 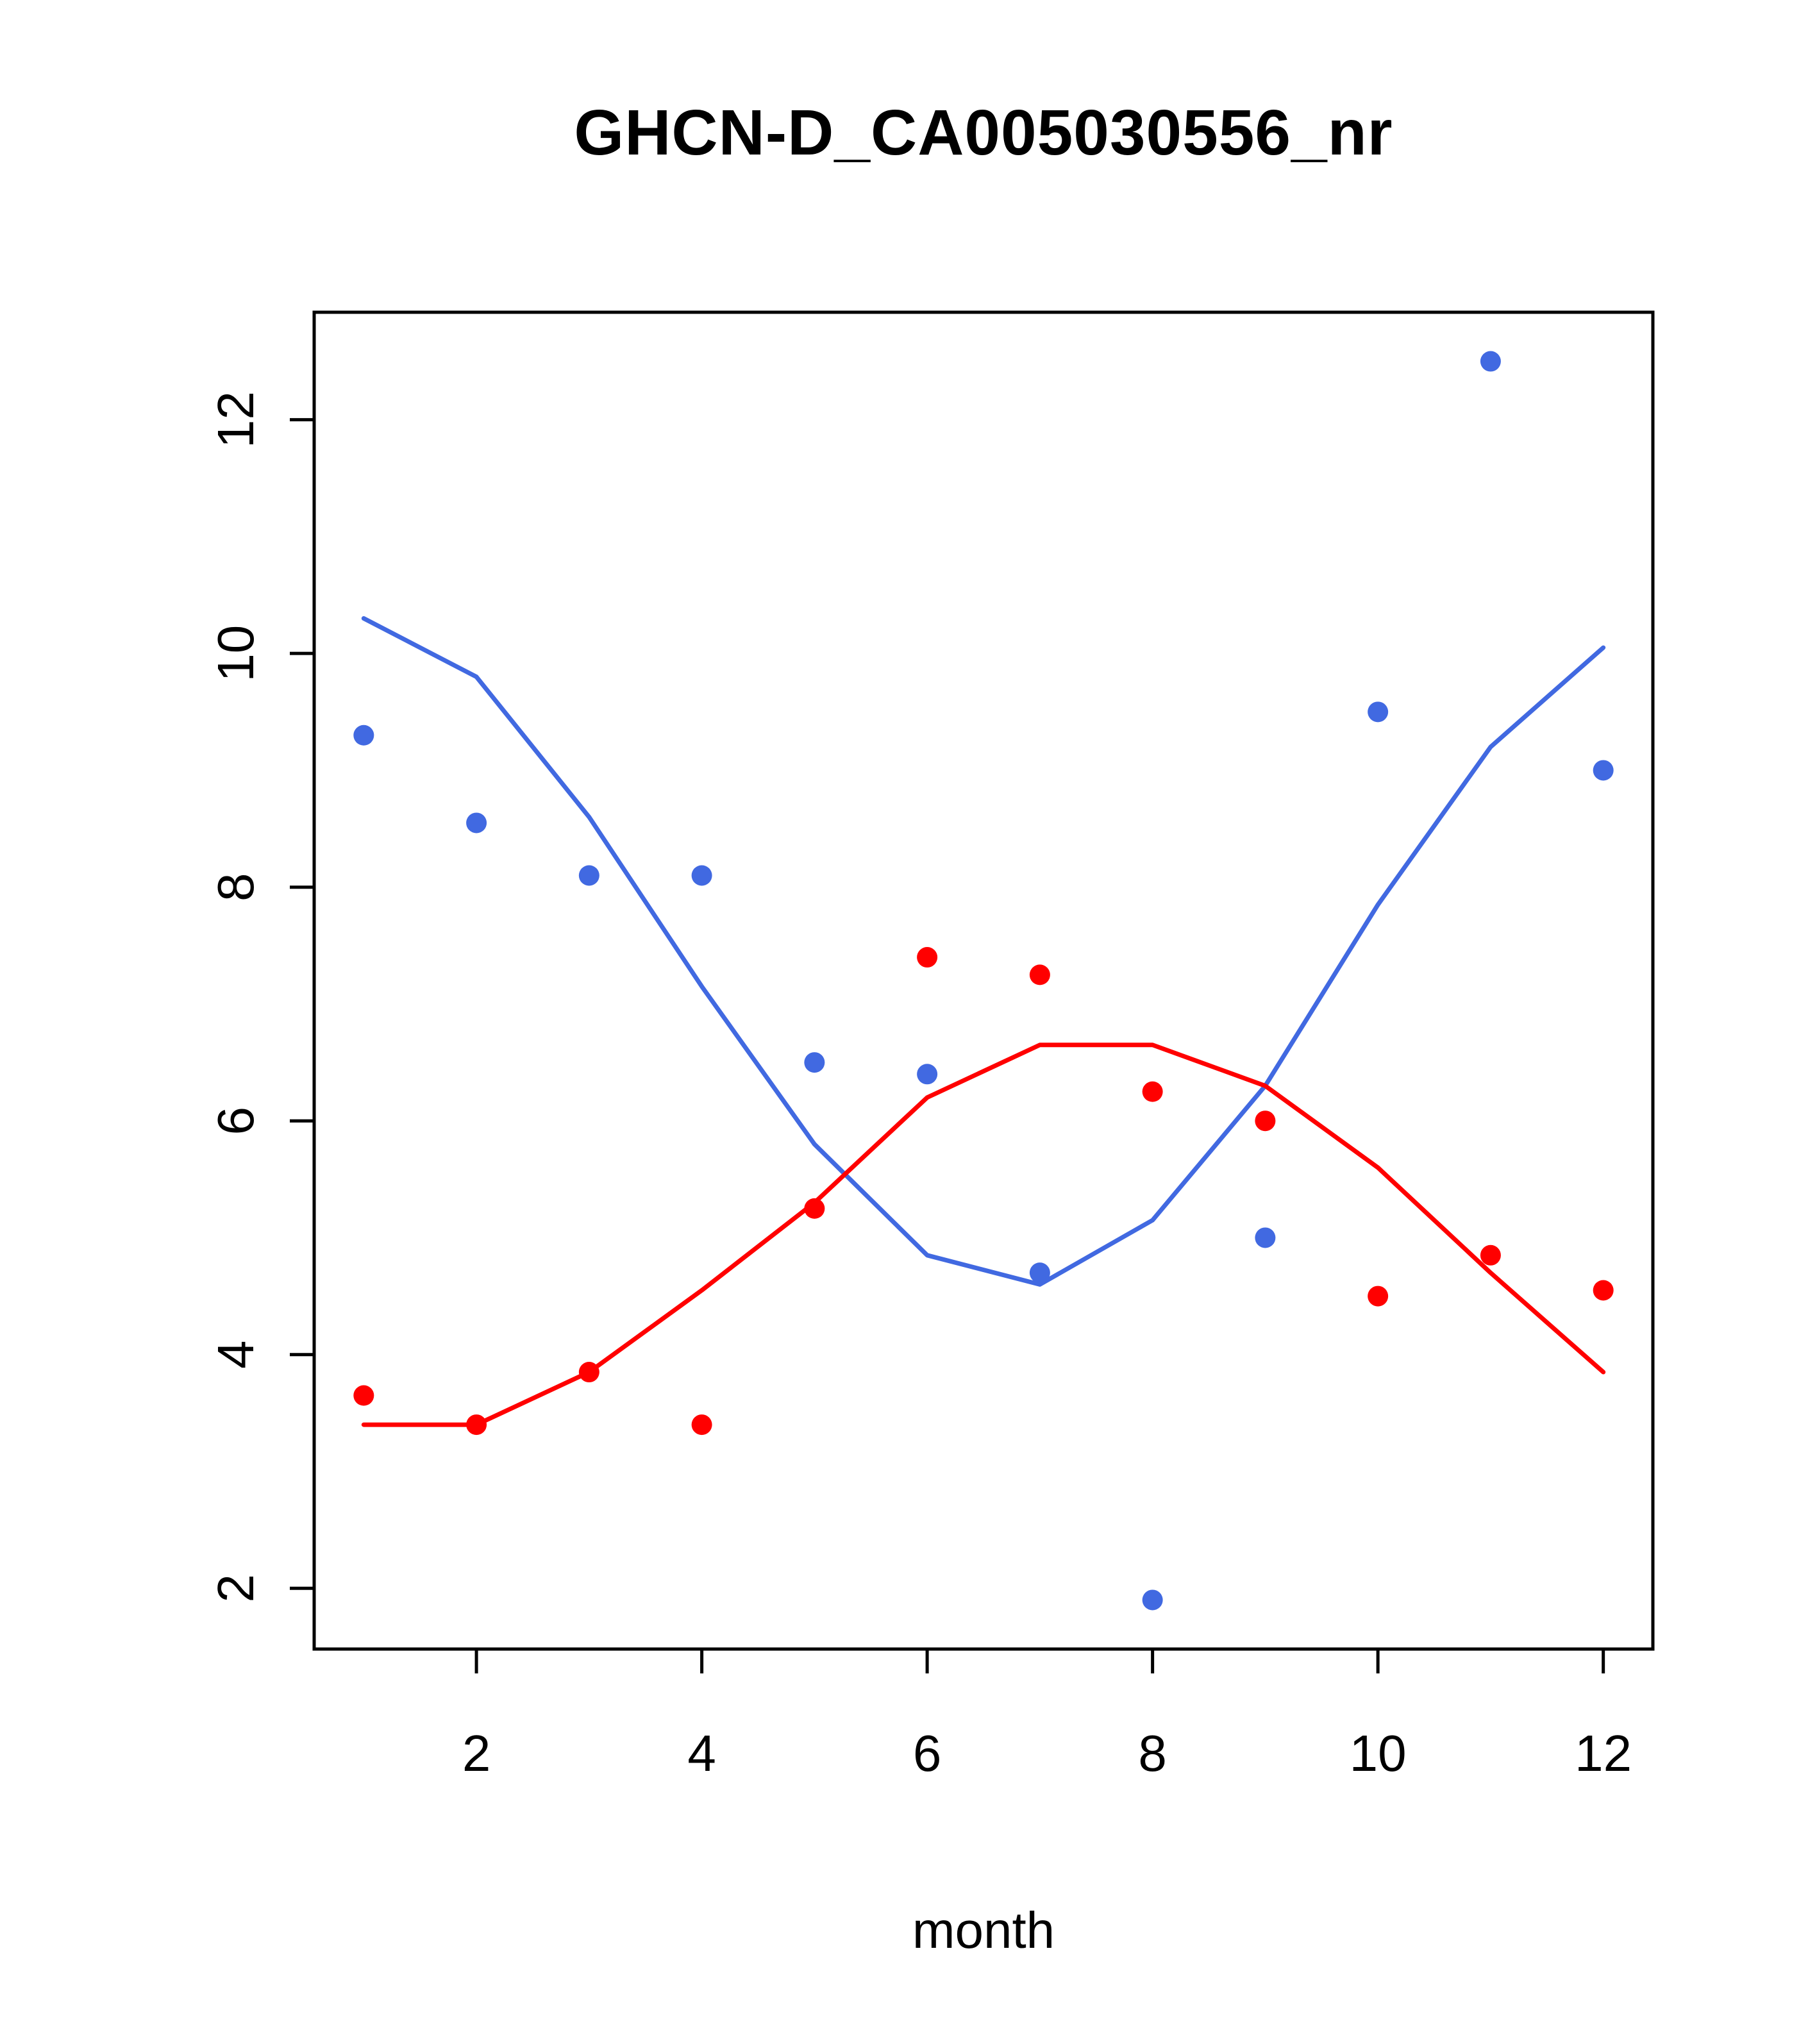 What do you see at coordinates (984, 133) in the screenshot?
I see `chart-title: GHCN-D_CA005030556_nr` at bounding box center [984, 133].